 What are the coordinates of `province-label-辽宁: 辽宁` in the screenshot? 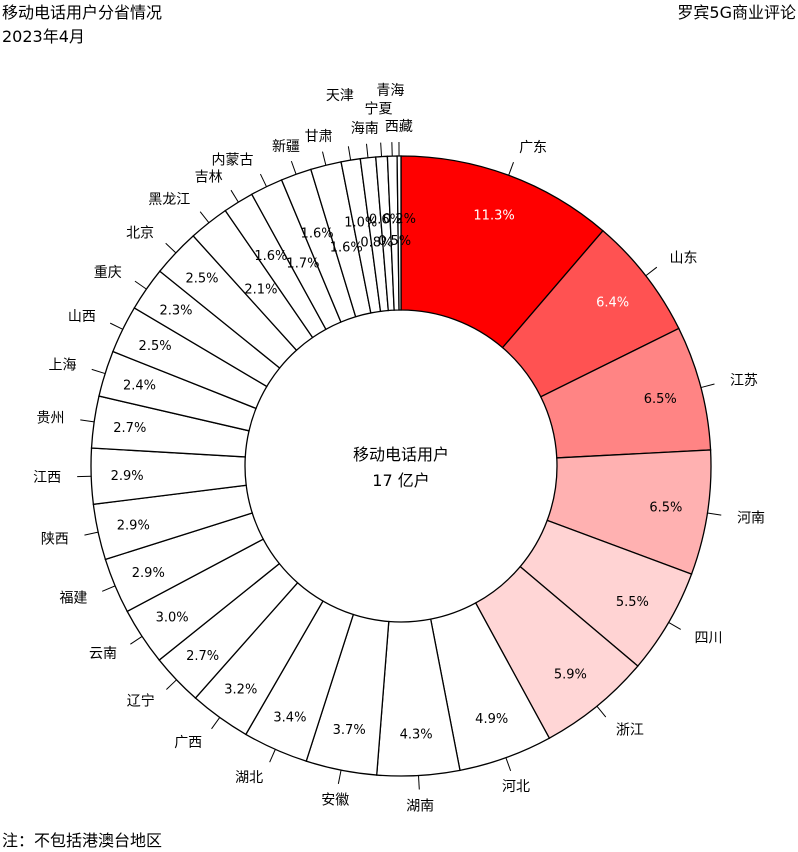 It's located at (141, 700).